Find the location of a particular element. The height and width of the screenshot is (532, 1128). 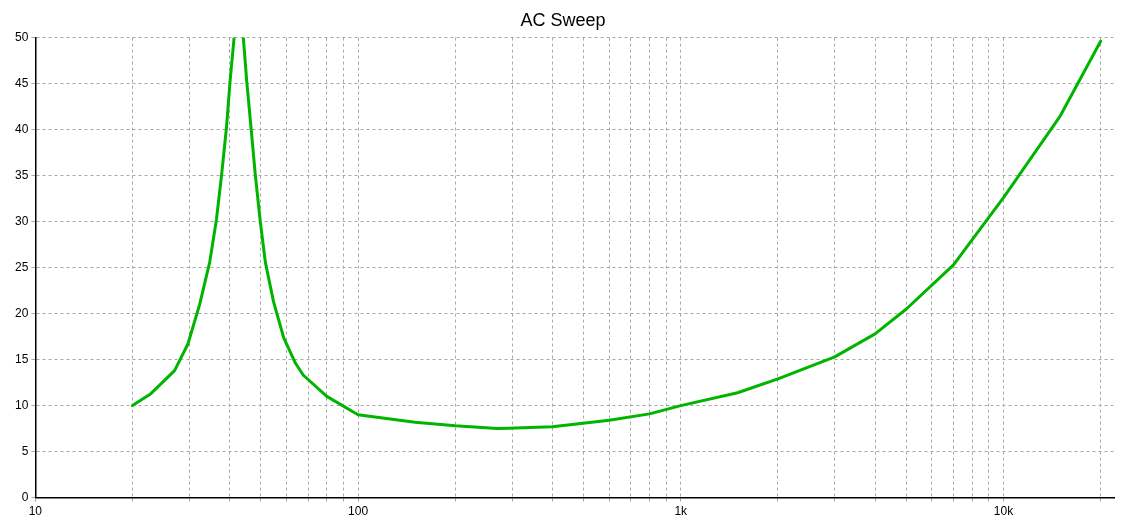

x-tick-label: 10k is located at coordinates (1004, 511).